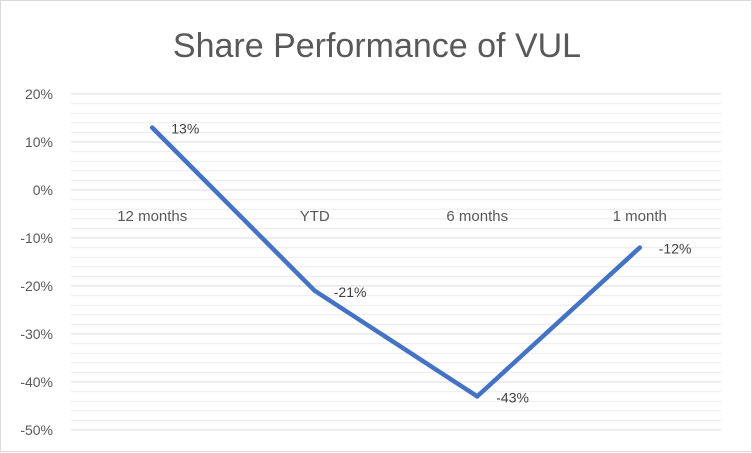 The width and height of the screenshot is (752, 453). I want to click on y-tick-label: 20%, so click(39, 94).